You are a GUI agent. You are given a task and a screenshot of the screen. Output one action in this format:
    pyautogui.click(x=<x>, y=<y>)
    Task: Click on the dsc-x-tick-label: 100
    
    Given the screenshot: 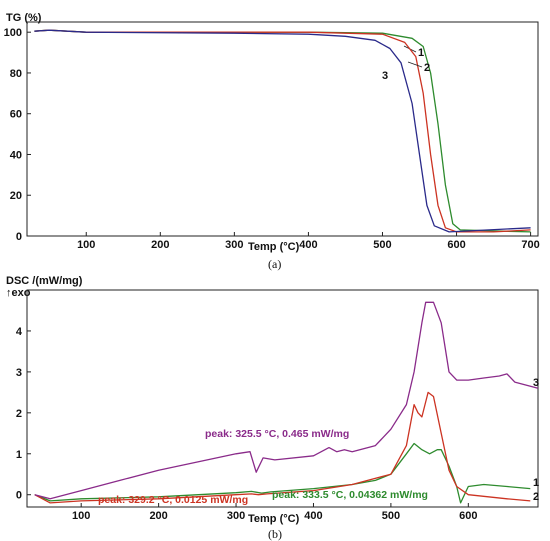 What is the action you would take?
    pyautogui.click(x=81, y=516)
    